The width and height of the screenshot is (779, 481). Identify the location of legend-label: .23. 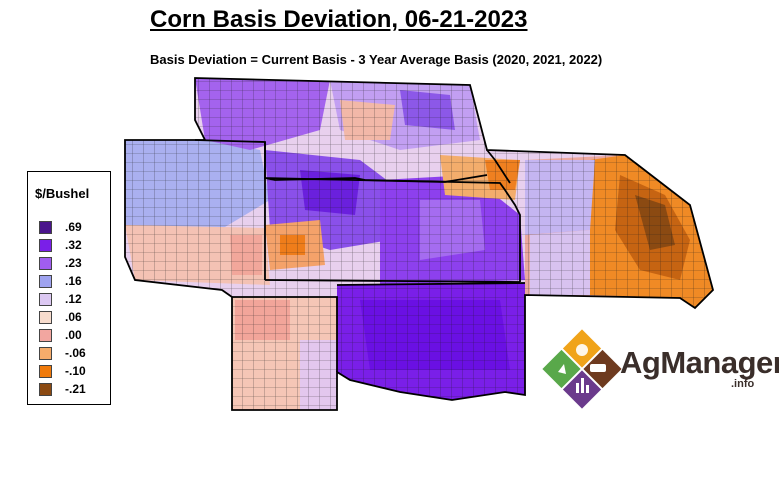
(73, 263).